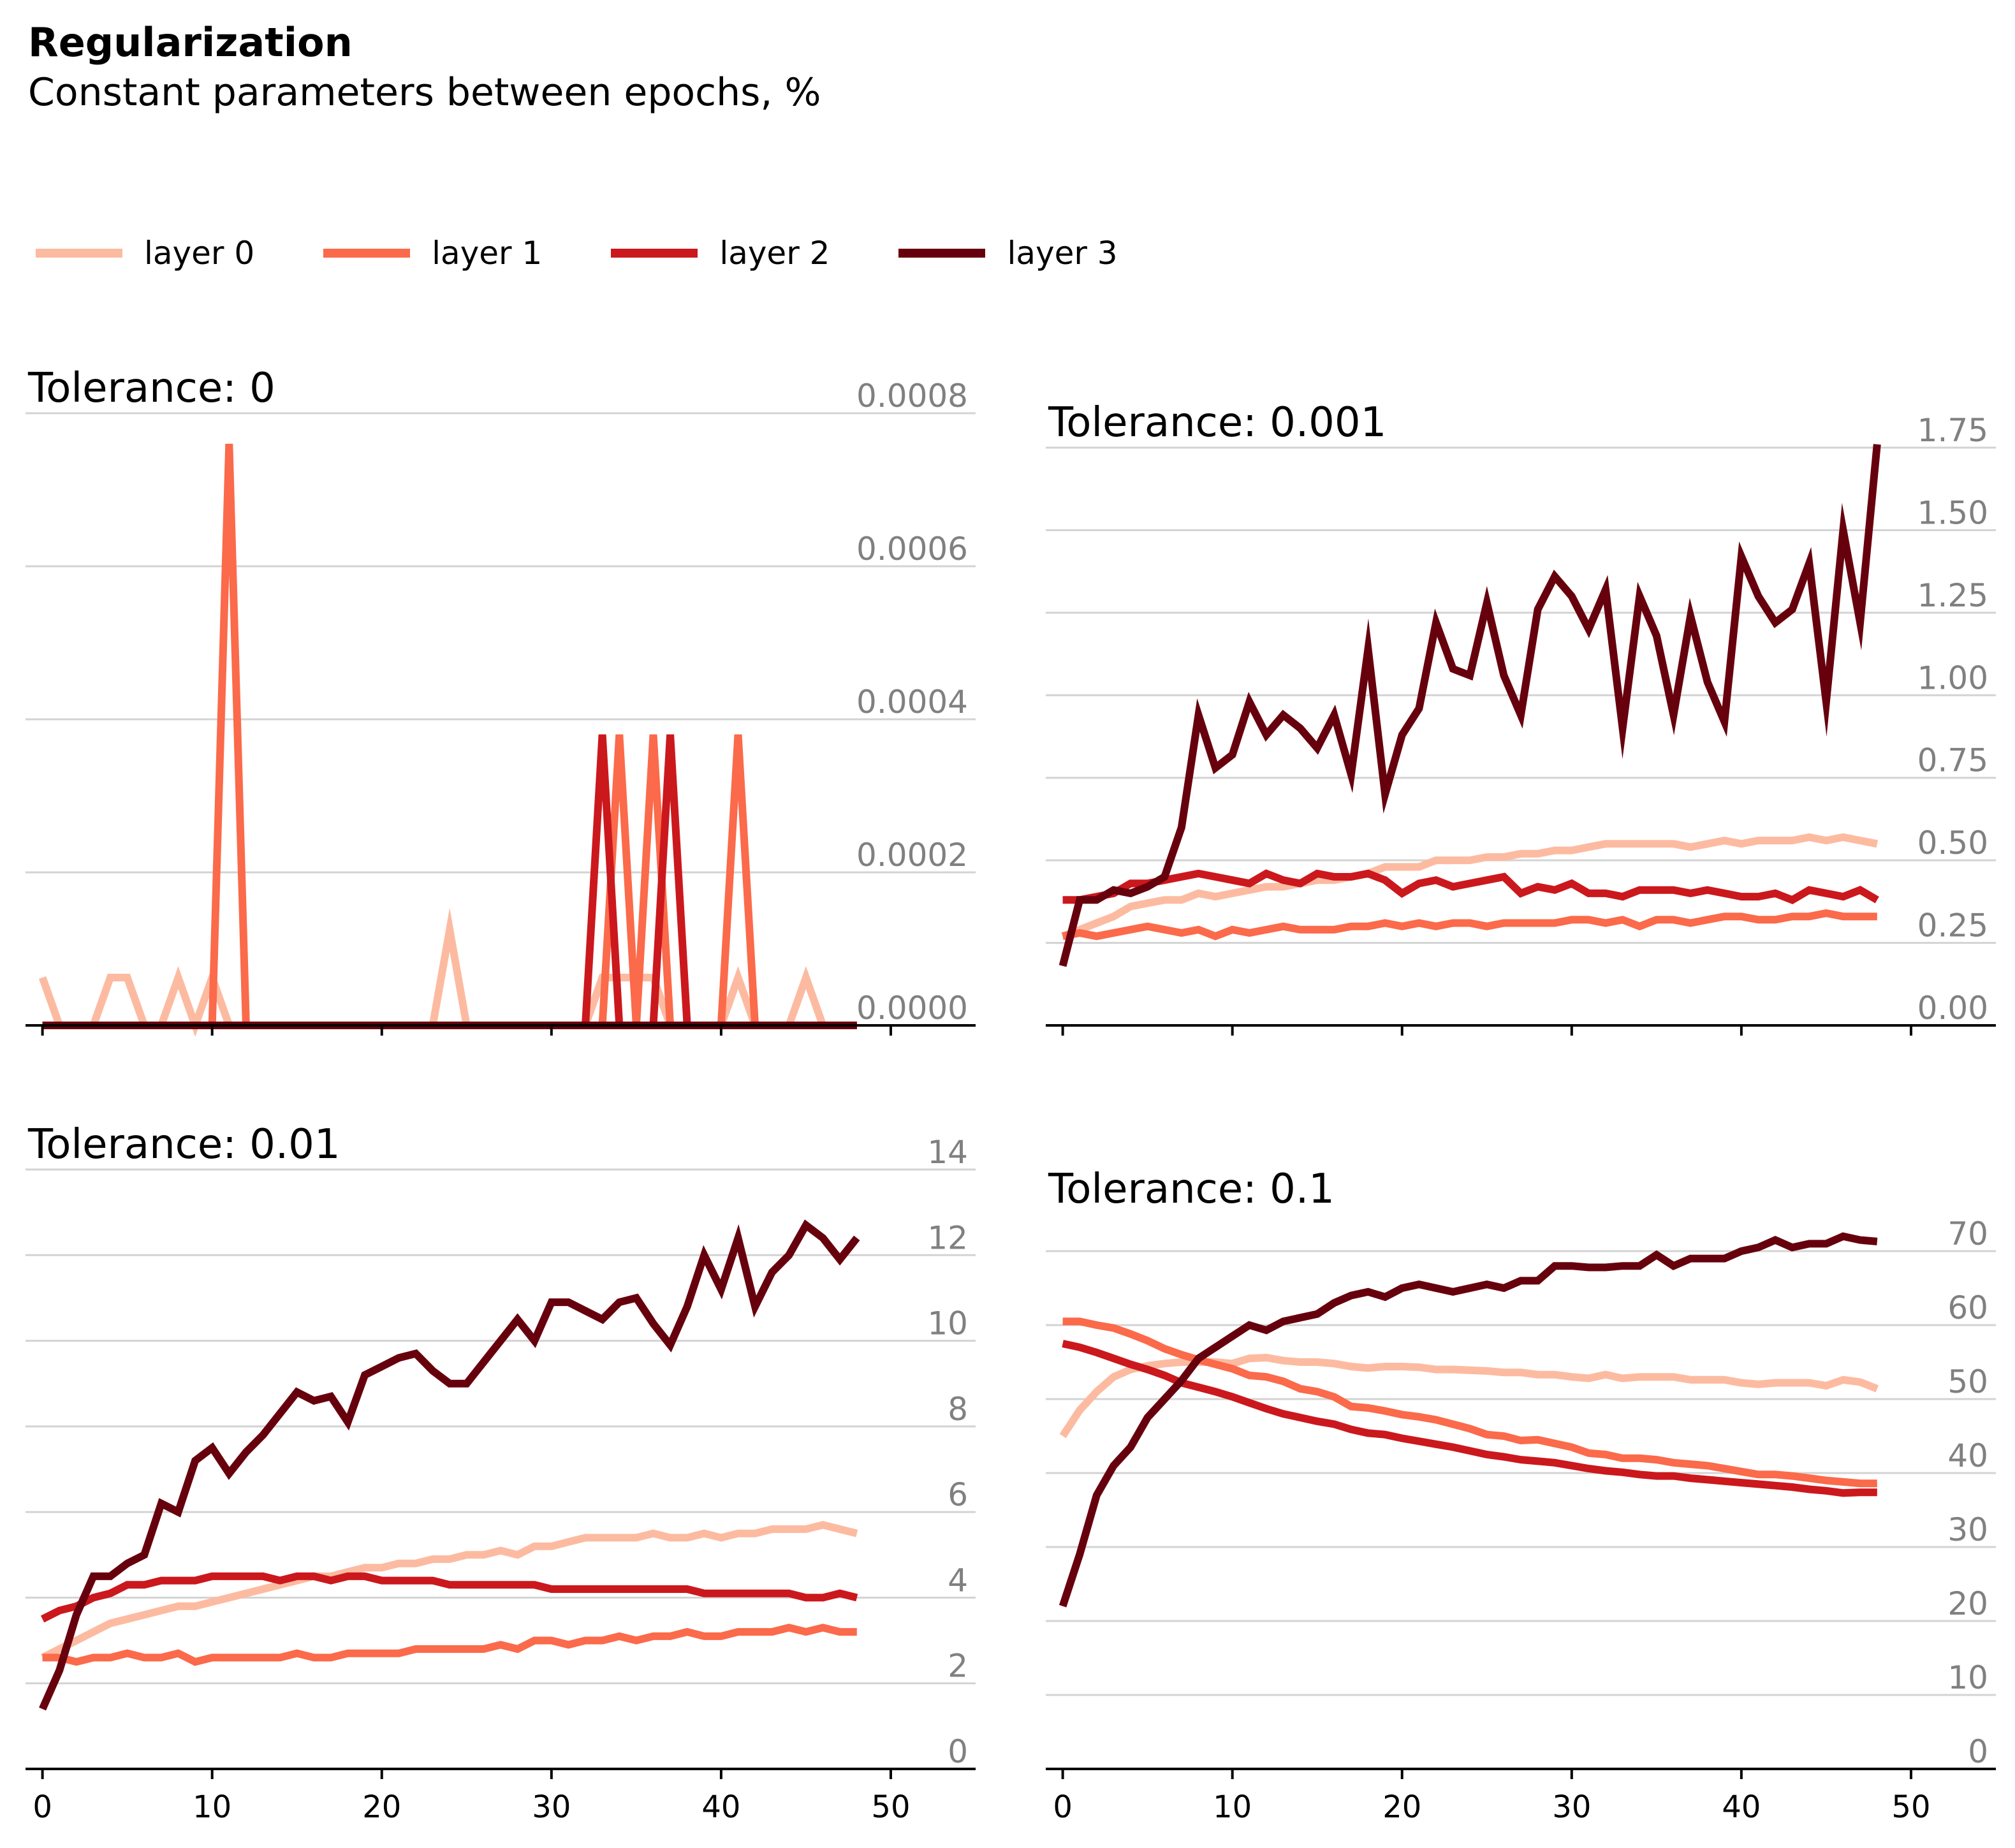 This screenshot has width=2015, height=1848. Describe the element at coordinates (1952, 595) in the screenshot. I see `y-tick-label: 1.25` at that location.